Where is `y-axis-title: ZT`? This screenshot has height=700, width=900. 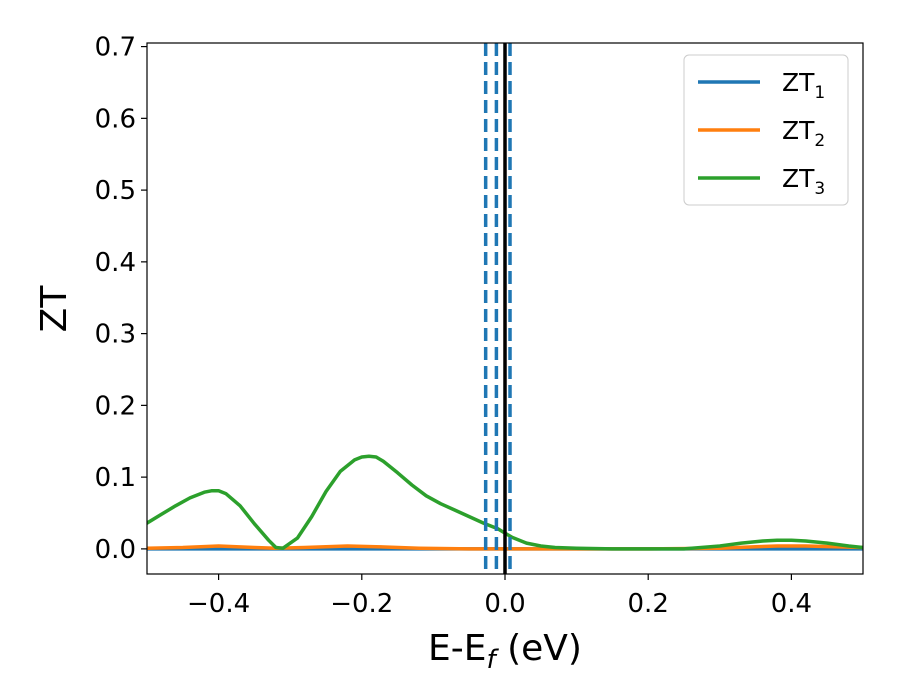
y-axis-title: ZT is located at coordinates (54, 309).